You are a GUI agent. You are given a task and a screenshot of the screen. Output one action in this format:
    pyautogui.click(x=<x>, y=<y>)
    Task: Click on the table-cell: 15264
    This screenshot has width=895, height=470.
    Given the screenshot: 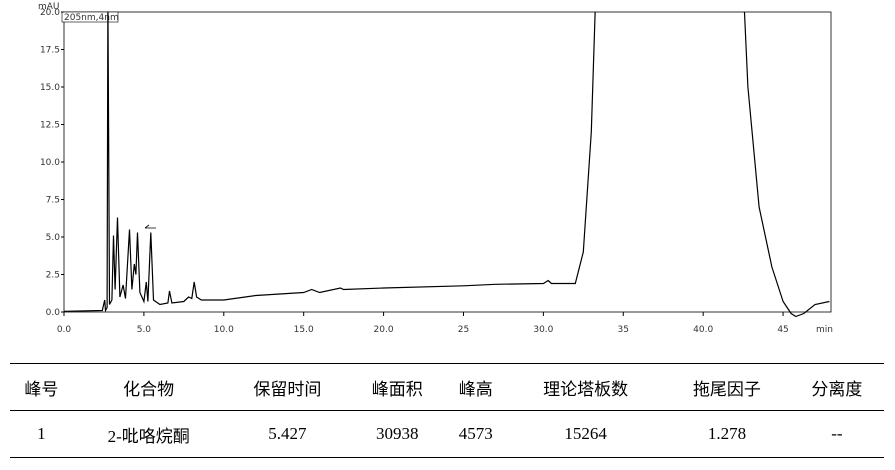 What is the action you would take?
    pyautogui.click(x=586, y=434)
    